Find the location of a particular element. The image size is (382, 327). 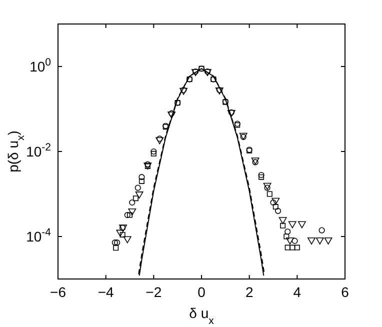

y-tick-label: 10$^{-2}$ is located at coordinates (39, 150).